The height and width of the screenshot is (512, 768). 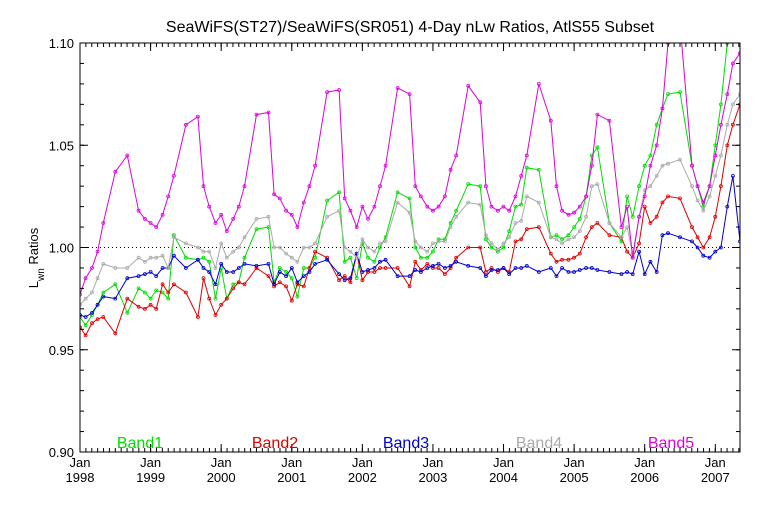 I want to click on y-tick-label: 1.05, so click(x=61, y=145).